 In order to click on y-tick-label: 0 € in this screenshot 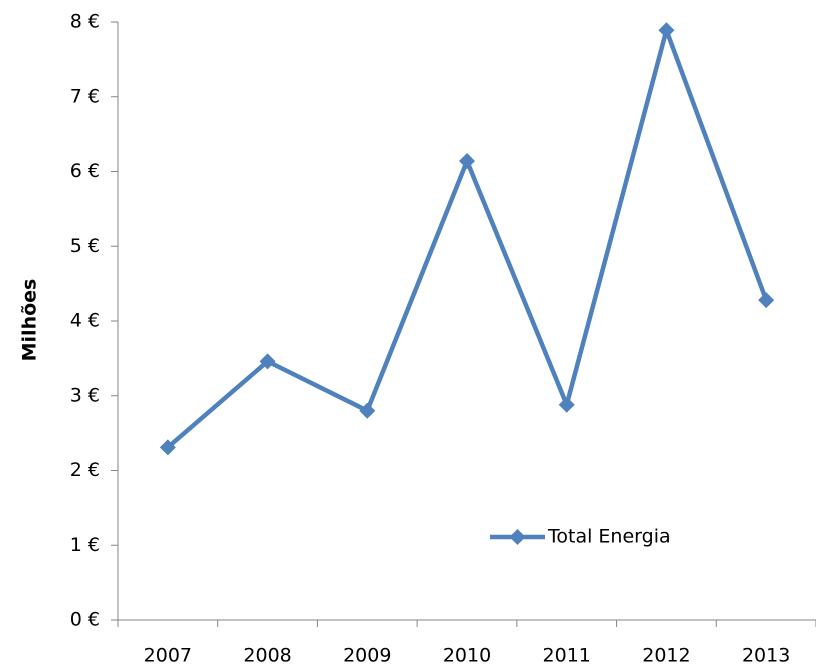, I will do `click(85, 620)`.